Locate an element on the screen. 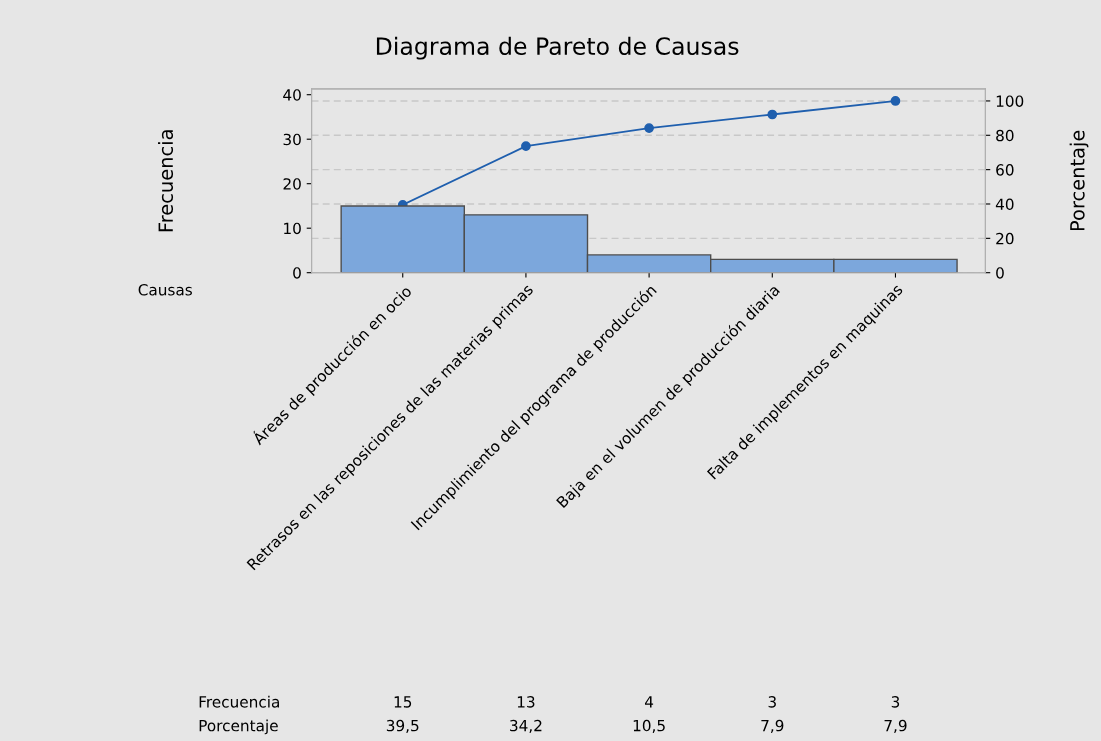  data-label: 15 is located at coordinates (403, 702).